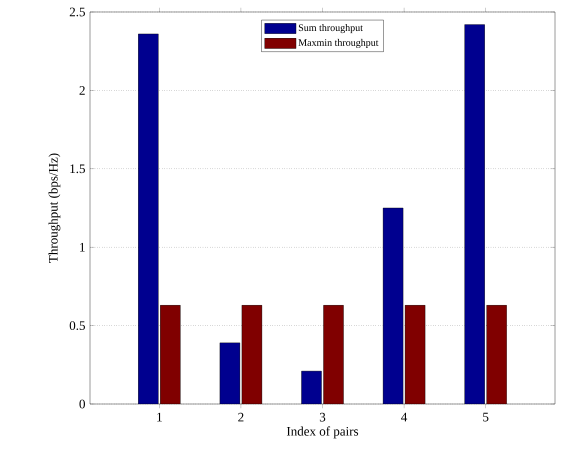 The height and width of the screenshot is (455, 580). Describe the element at coordinates (241, 417) in the screenshot. I see `x-tick-label: 2` at that location.